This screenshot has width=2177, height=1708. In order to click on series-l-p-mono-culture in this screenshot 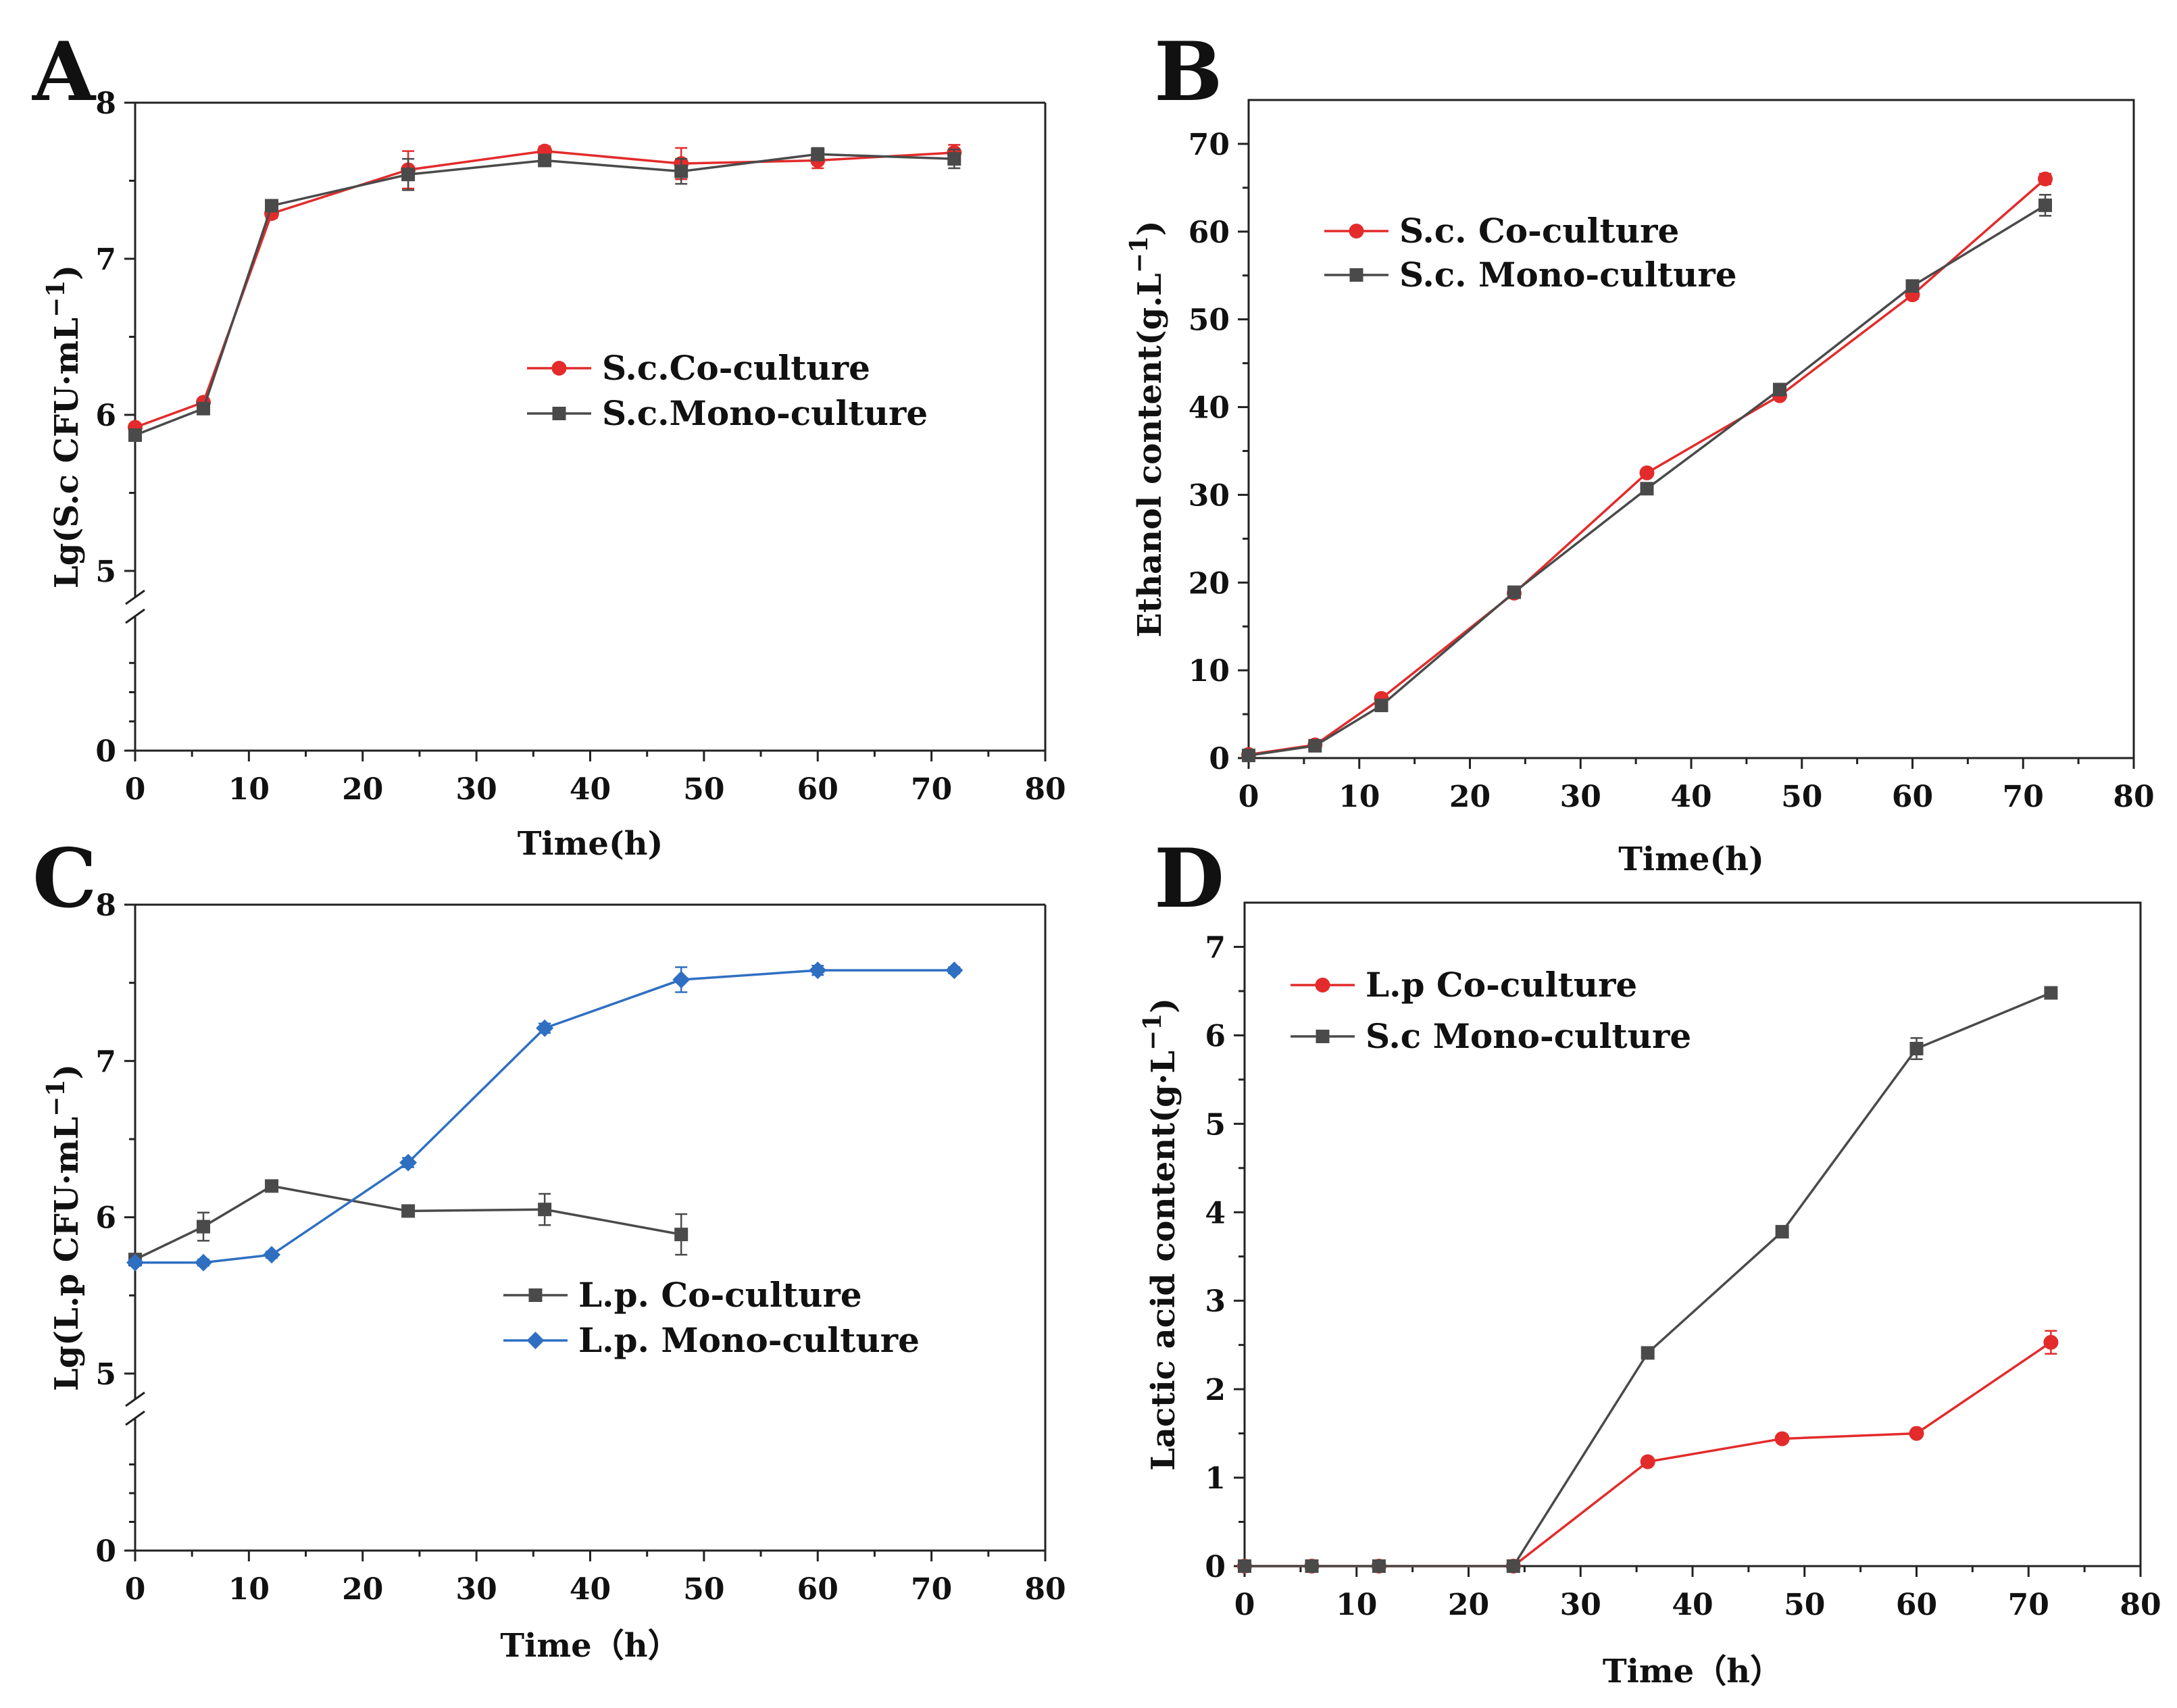, I will do `click(545, 1117)`.